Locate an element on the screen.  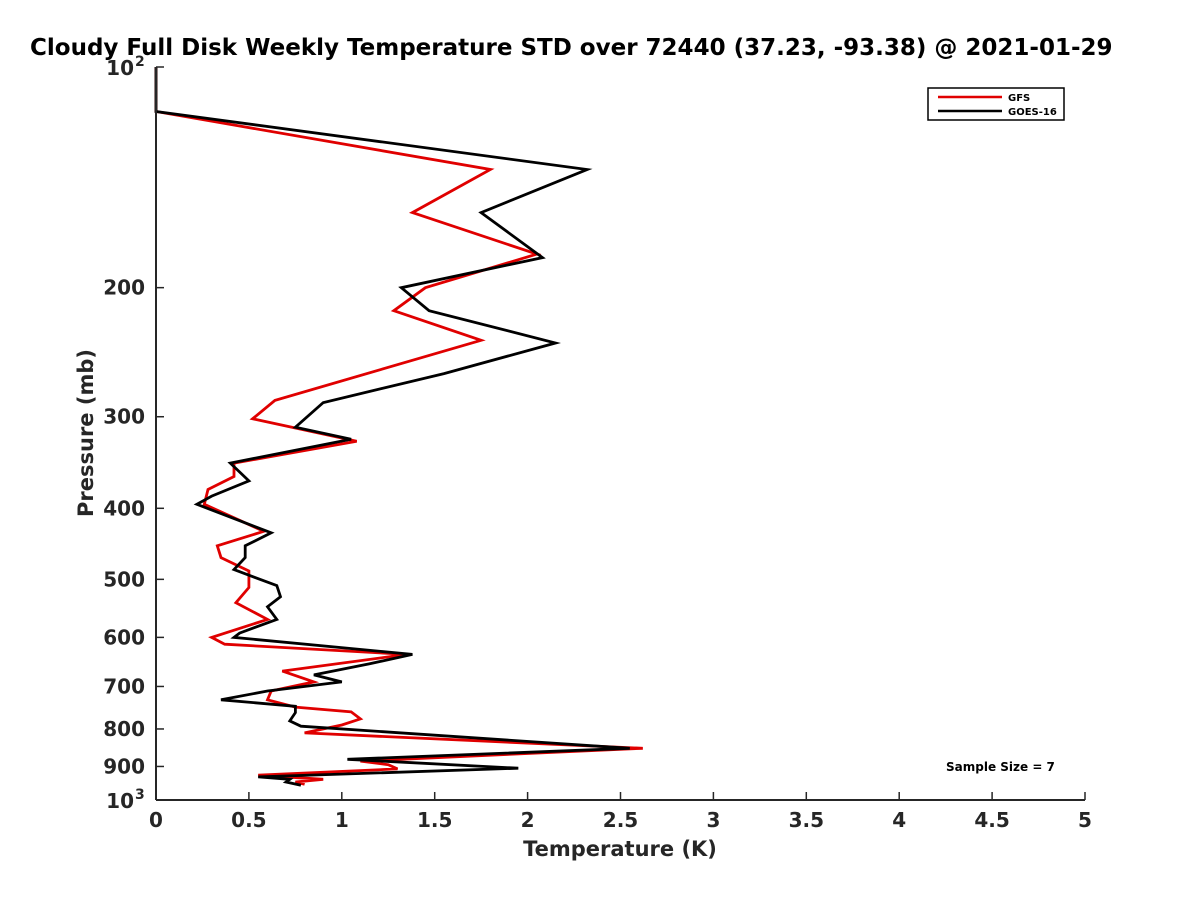
x-tick-label: 5 is located at coordinates (1085, 820).